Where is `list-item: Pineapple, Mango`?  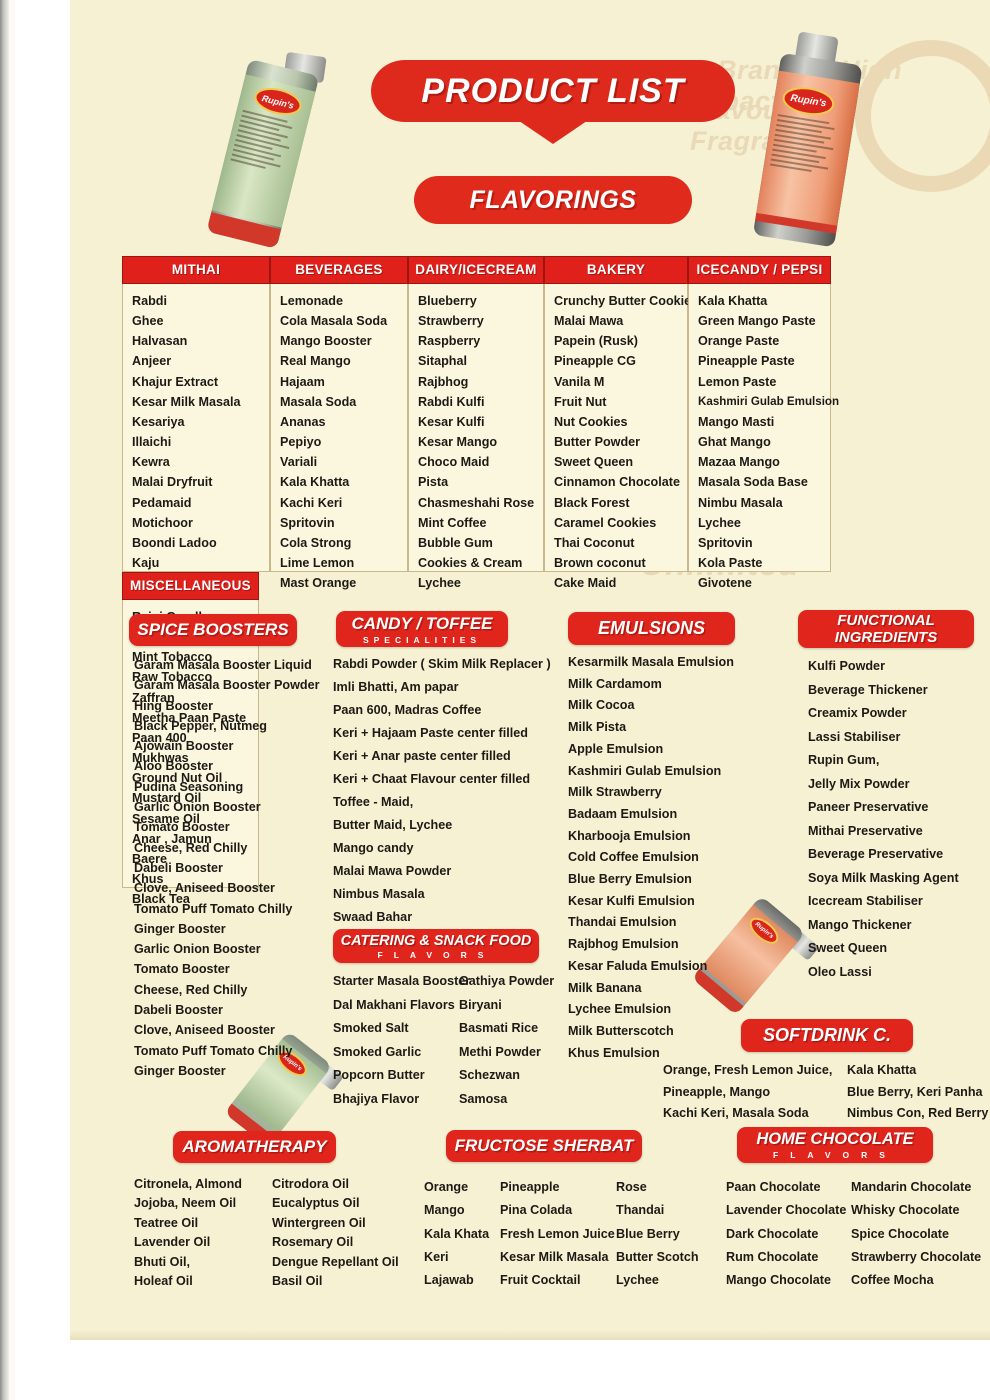 list-item: Pineapple, Mango is located at coordinates (717, 1091).